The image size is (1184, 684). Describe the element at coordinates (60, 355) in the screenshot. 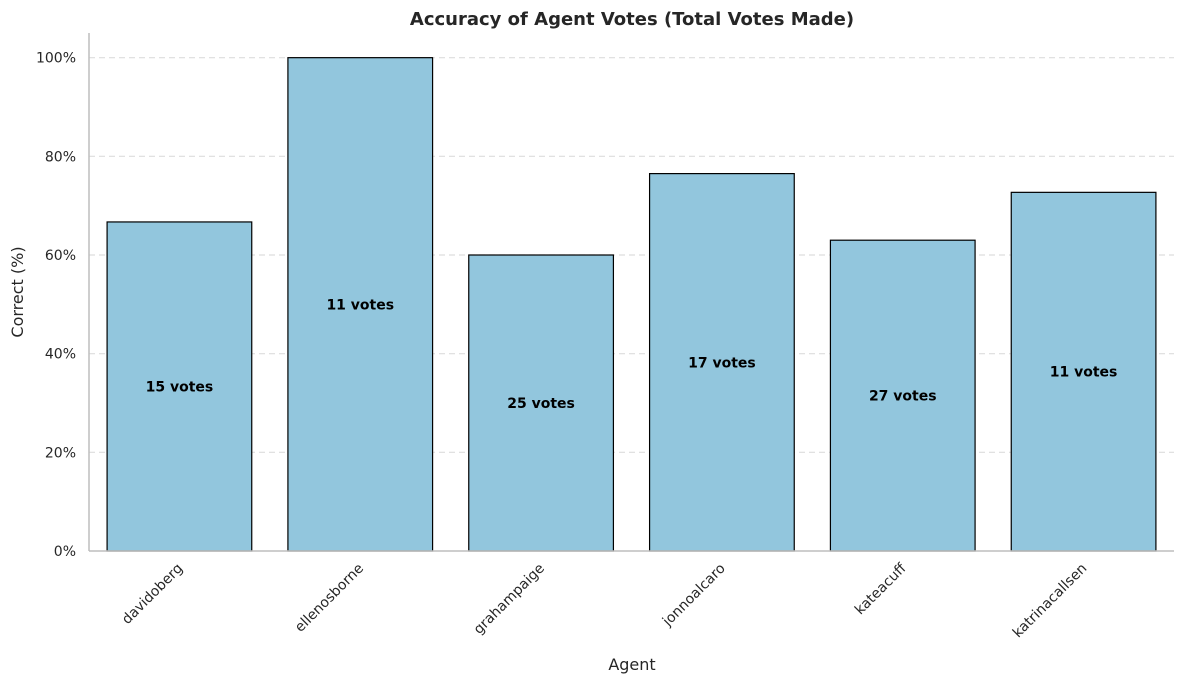

I see `y-tick-label: 40%` at that location.